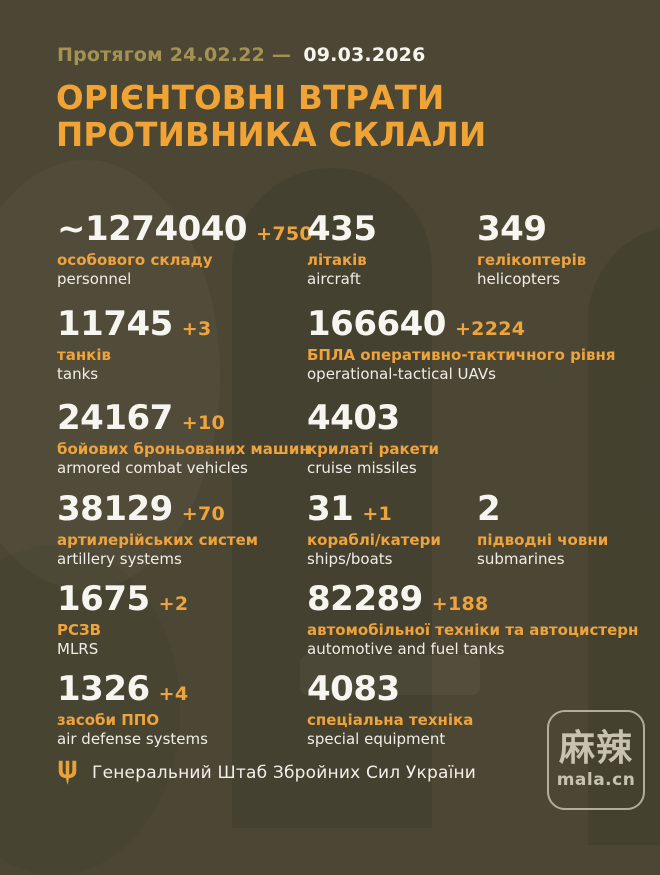 The image size is (660, 875). Describe the element at coordinates (132, 709) in the screenshot. I see `stat-air-defense: 1326 +4 засоби ППО air defense systems` at that location.